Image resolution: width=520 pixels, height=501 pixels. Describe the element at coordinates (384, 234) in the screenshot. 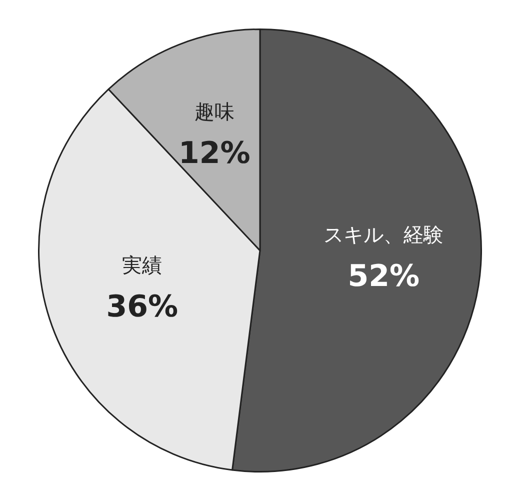

I see `slice-label: スキル、経験` at that location.